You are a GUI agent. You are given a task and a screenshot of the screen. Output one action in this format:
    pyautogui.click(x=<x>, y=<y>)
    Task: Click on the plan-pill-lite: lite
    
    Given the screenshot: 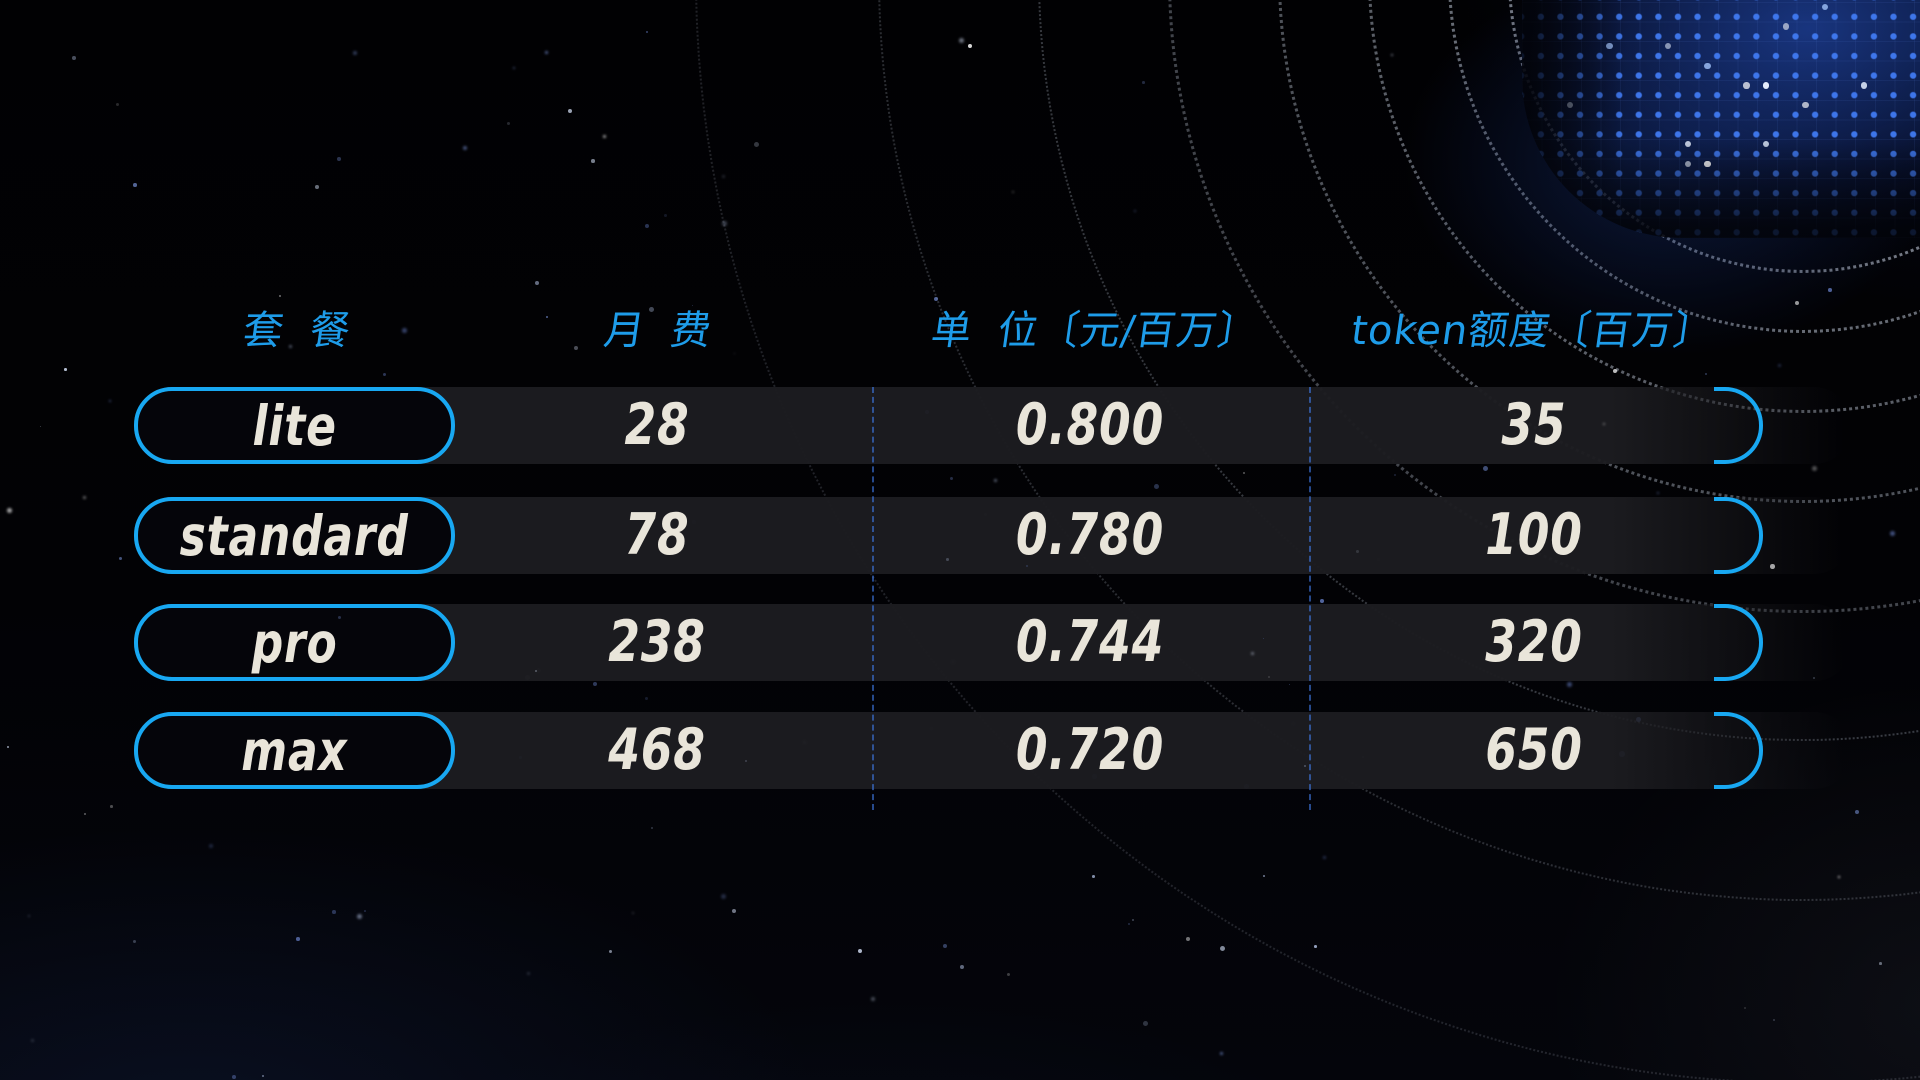 What is the action you would take?
    pyautogui.click(x=294, y=425)
    